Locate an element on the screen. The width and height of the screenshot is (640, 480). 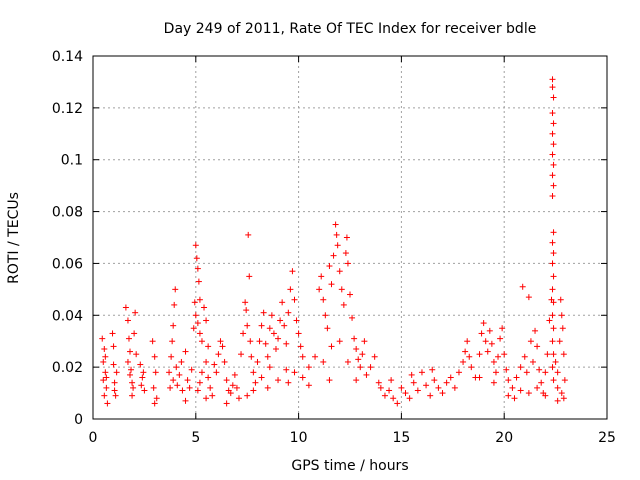
x-tick-label: 10 is located at coordinates (299, 438).